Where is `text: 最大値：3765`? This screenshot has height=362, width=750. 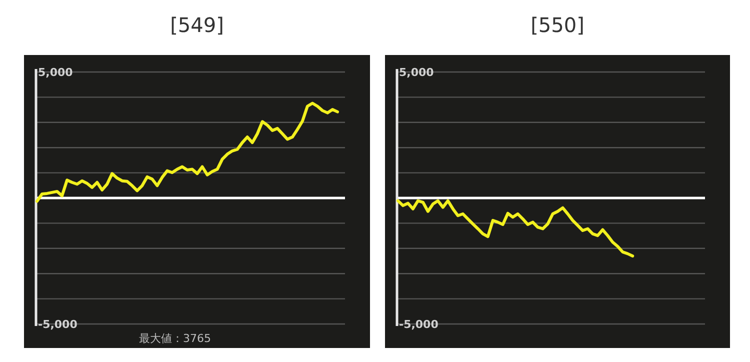
text: 最大値：3765 is located at coordinates (175, 338).